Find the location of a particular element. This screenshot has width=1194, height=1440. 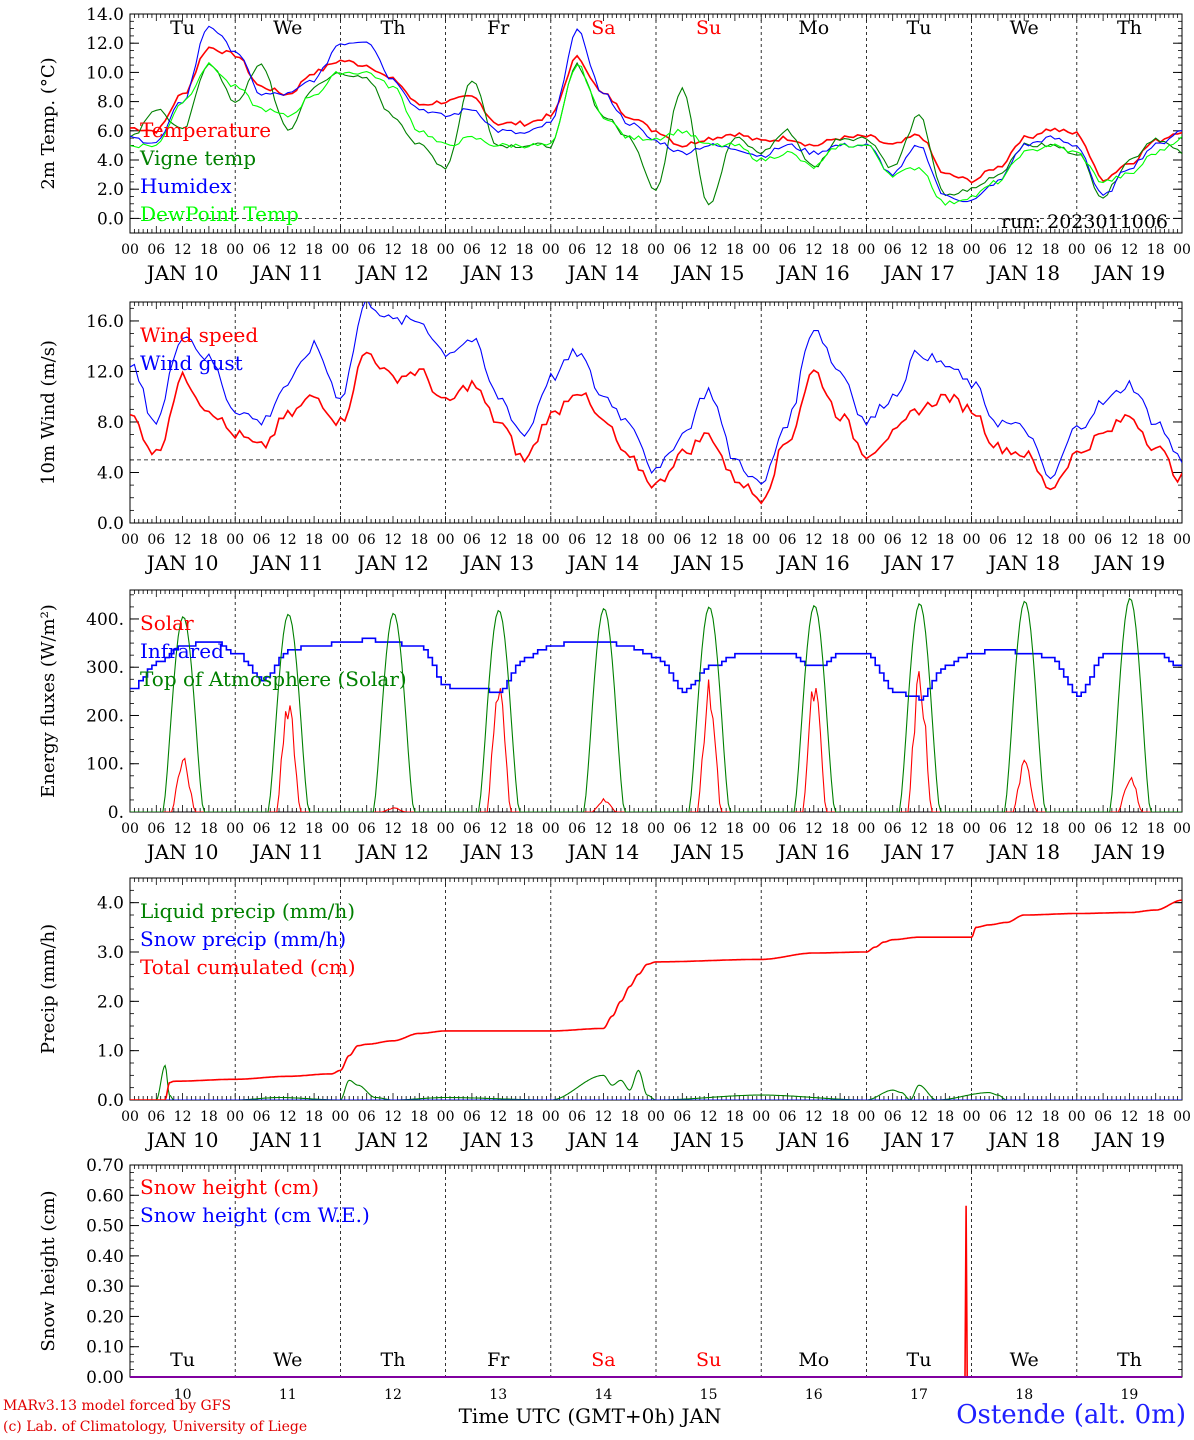

legend-entry: Infrared is located at coordinates (182, 651).